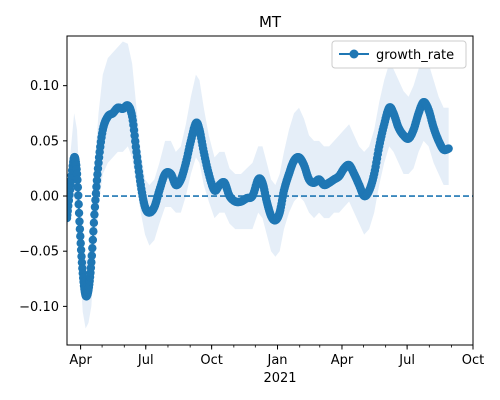 The image size is (500, 400). What do you see at coordinates (39, 252) in the screenshot?
I see `y-tick-label: −0.05` at bounding box center [39, 252].